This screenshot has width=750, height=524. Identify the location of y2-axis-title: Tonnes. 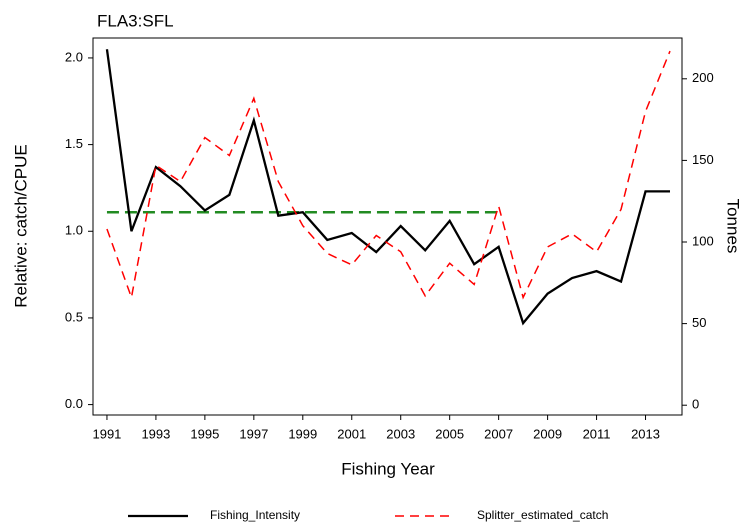
(733, 226).